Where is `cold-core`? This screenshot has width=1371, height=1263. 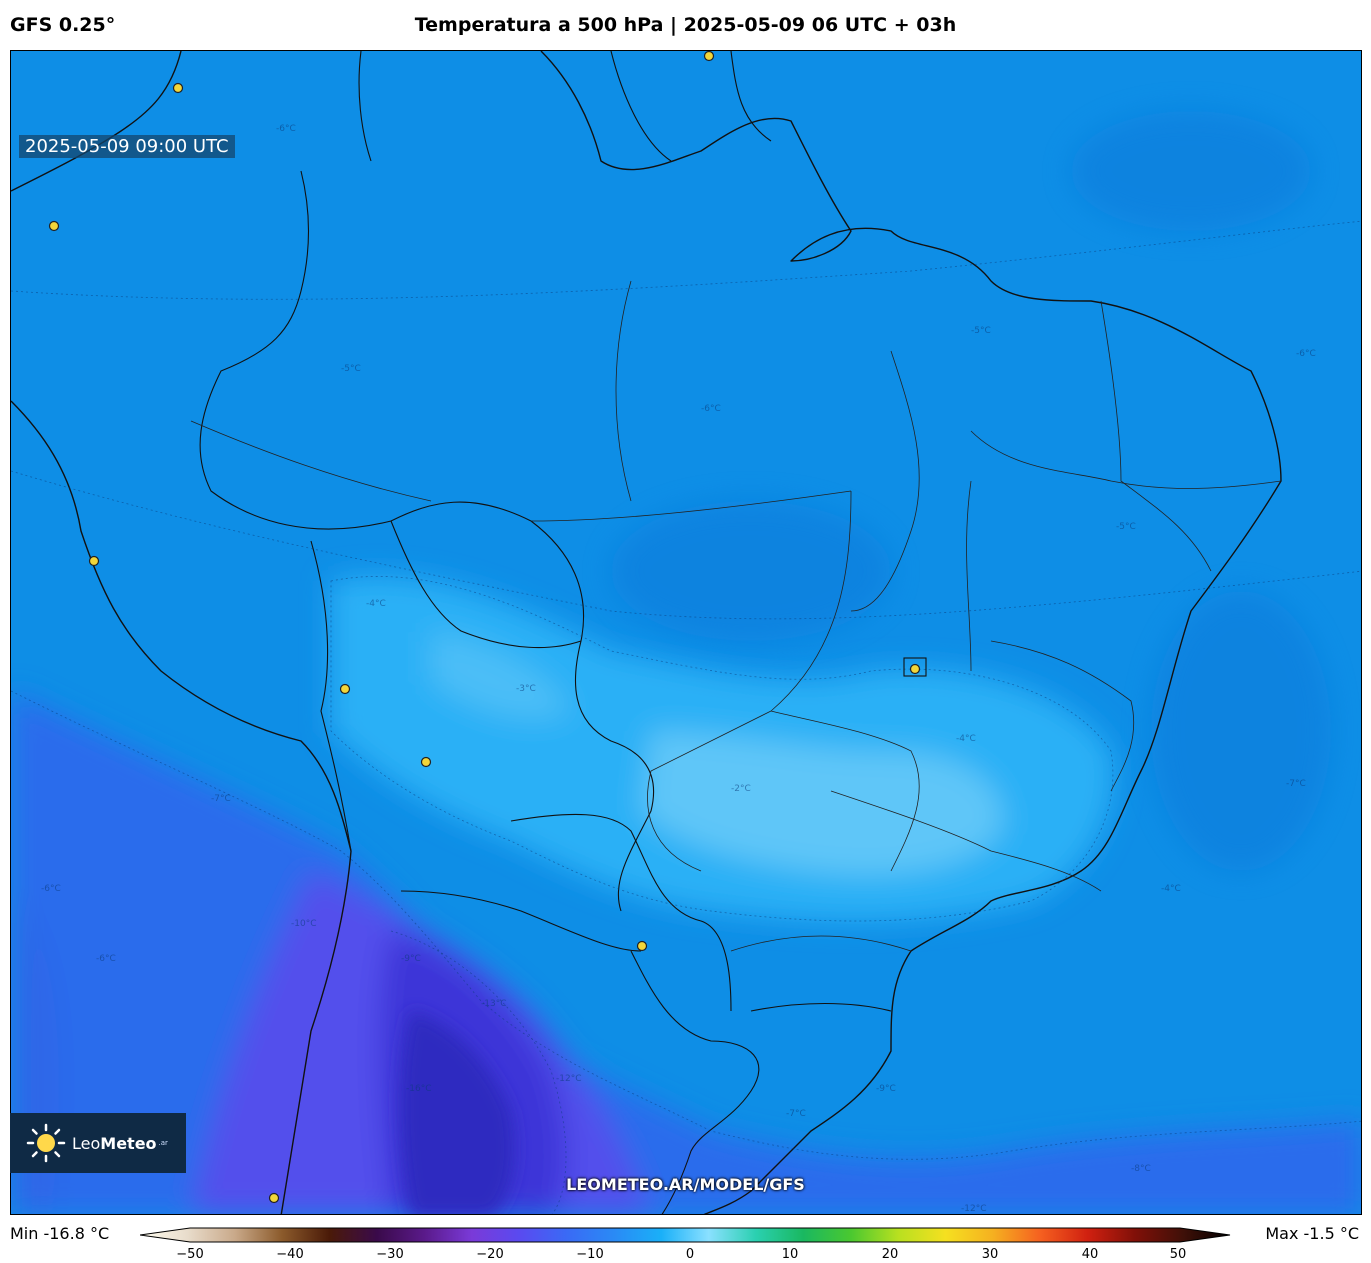 cold-core is located at coordinates (457, 1112).